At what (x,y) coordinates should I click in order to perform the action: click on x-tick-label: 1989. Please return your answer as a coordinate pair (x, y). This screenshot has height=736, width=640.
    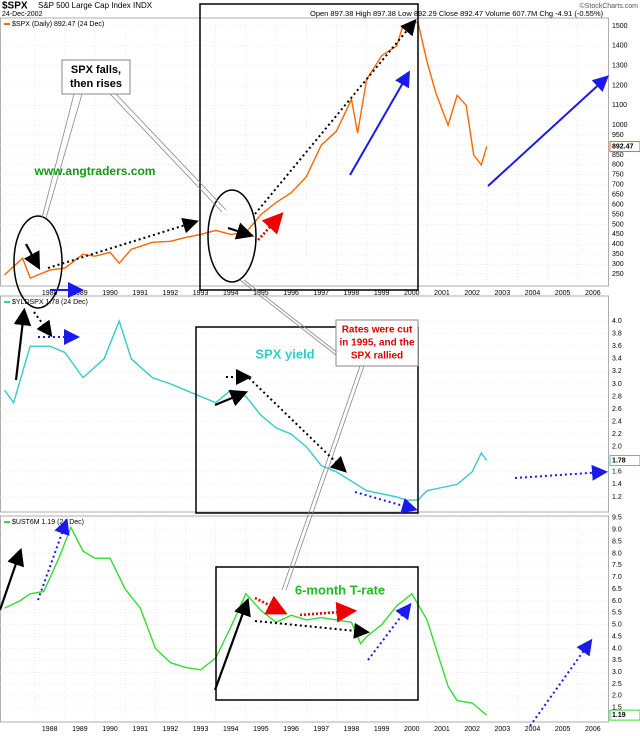
    Looking at the image, I should click on (80, 729).